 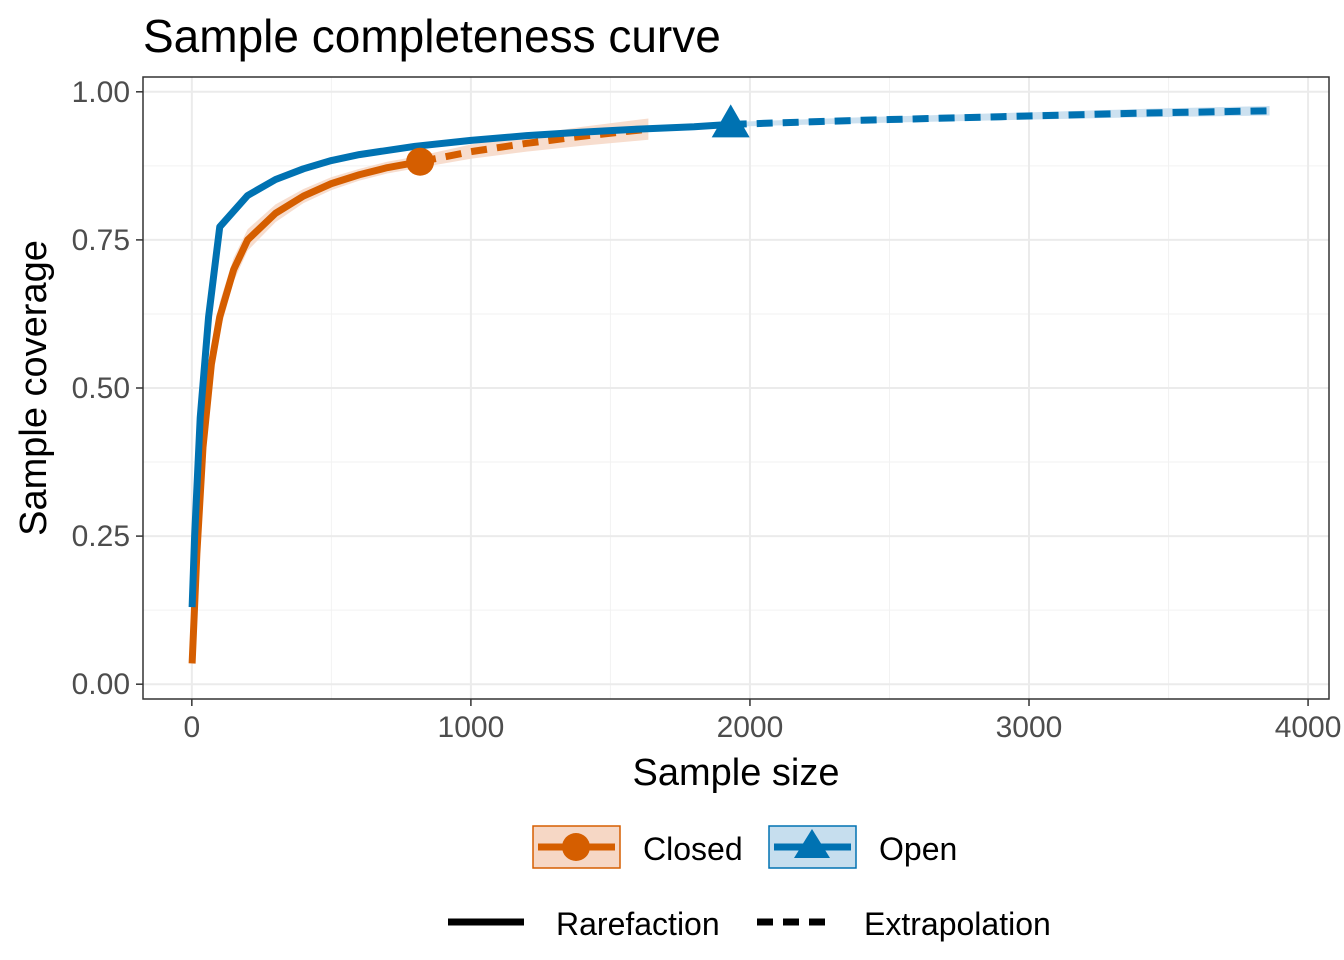 I want to click on x-tick-label: 3000, so click(x=1029, y=727).